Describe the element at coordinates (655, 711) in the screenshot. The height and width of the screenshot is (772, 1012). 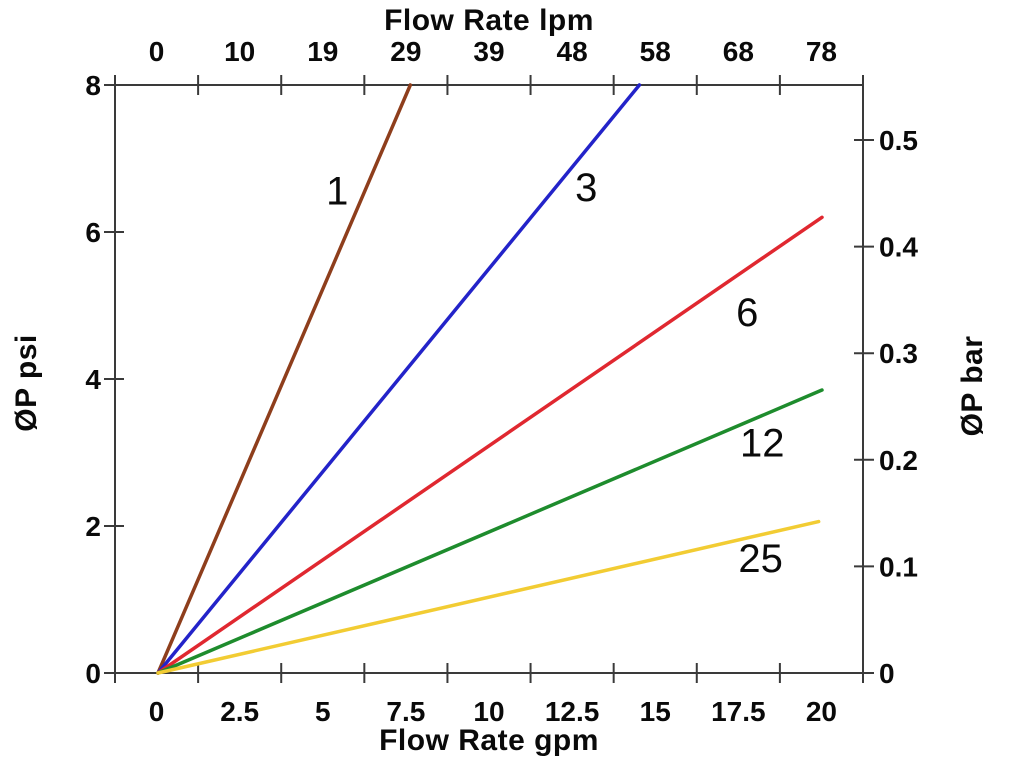
I see `x-bottom-tick-label: 15` at that location.